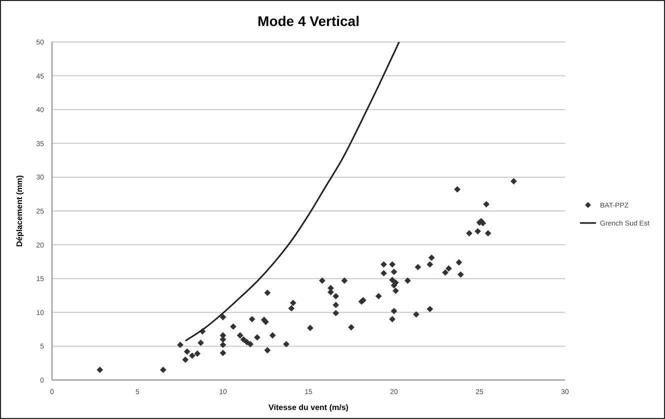 The height and width of the screenshot is (419, 665). What do you see at coordinates (308, 407) in the screenshot?
I see `x-axis-title: Vitesse du vent (m/s)` at bounding box center [308, 407].